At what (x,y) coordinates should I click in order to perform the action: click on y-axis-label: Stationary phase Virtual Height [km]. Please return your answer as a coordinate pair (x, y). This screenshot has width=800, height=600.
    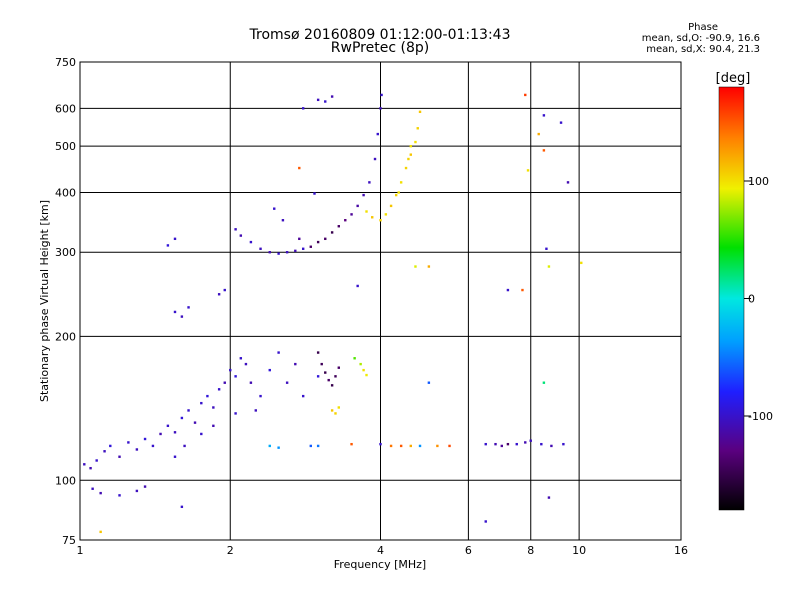
    Looking at the image, I should click on (44, 301).